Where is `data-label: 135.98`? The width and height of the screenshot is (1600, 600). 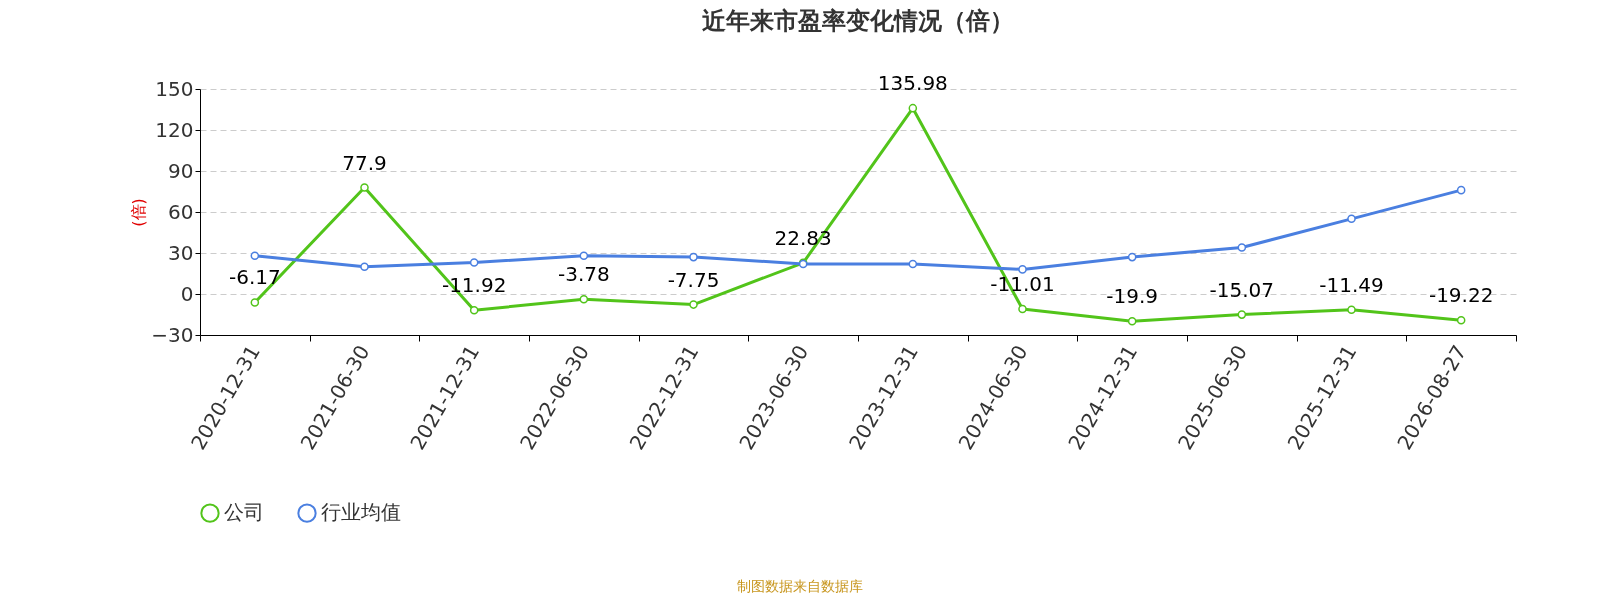 data-label: 135.98 is located at coordinates (912, 83).